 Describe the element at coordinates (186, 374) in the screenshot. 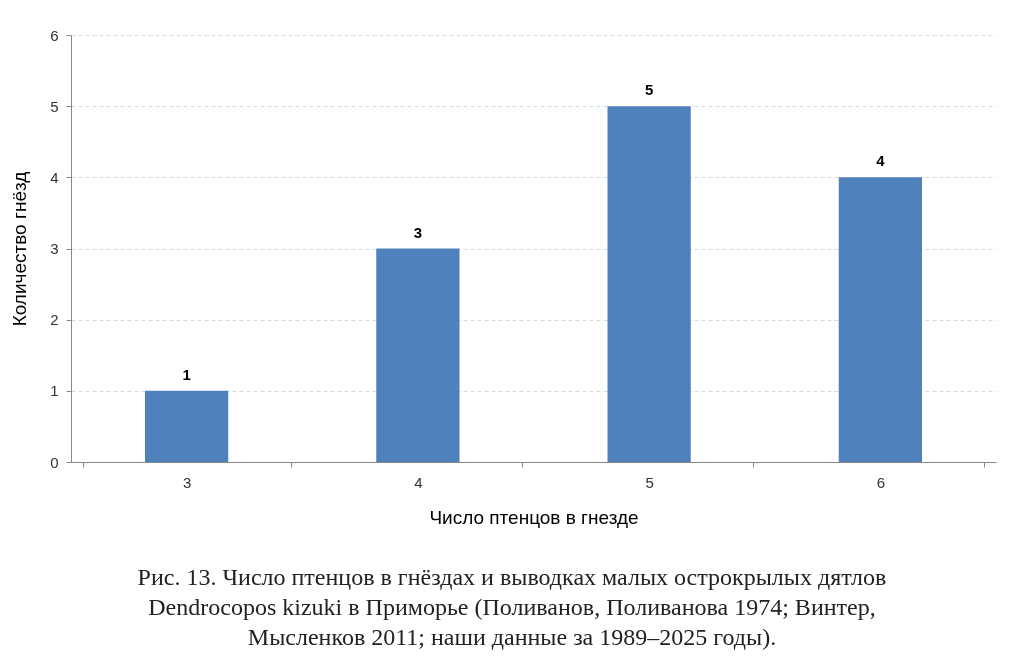

I see `data-label: 1` at that location.